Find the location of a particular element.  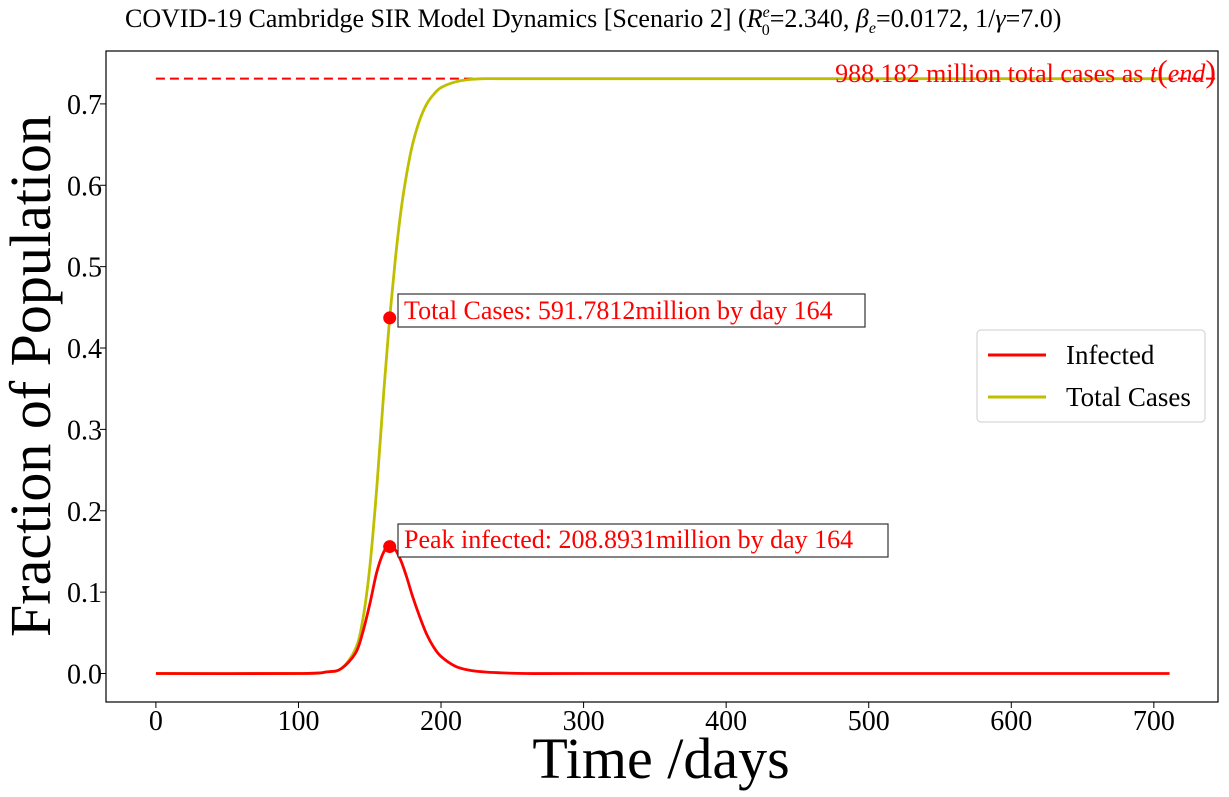

y-tick-label: 0.4 is located at coordinates (84, 349).